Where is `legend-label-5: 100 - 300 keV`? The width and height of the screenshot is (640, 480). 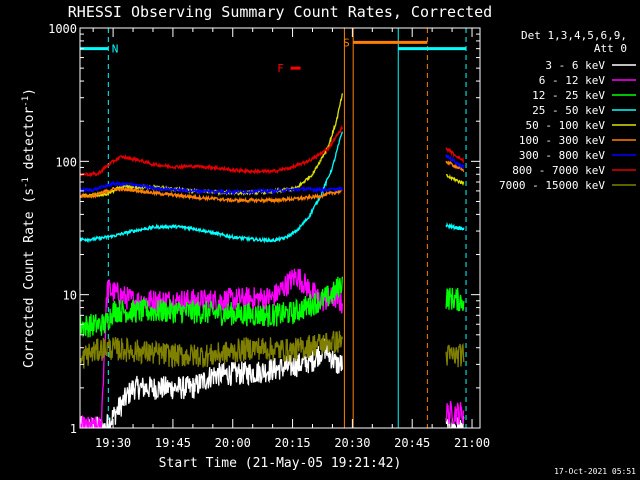
legend-label-5: 100 - 300 keV is located at coordinates (562, 140).